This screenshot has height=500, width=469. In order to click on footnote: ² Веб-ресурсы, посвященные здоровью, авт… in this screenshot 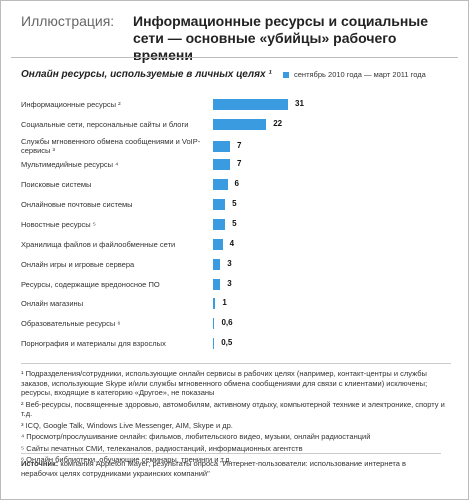, I will do `click(233, 409)`.